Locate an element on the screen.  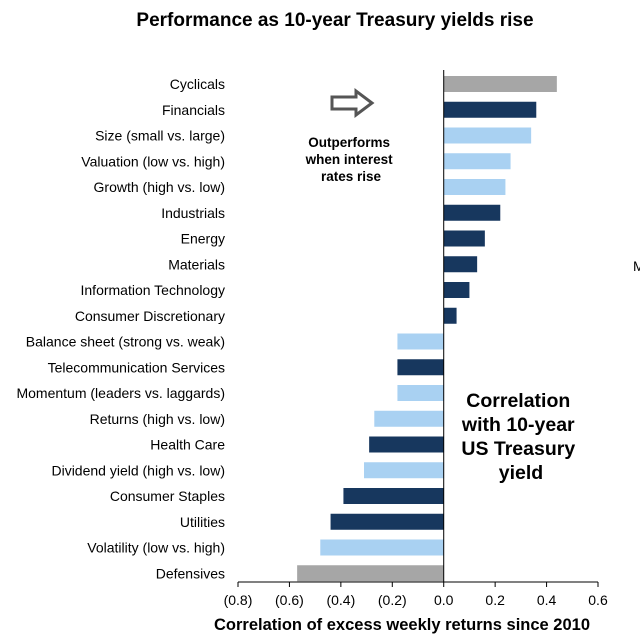
bar-utilities is located at coordinates (387, 521).